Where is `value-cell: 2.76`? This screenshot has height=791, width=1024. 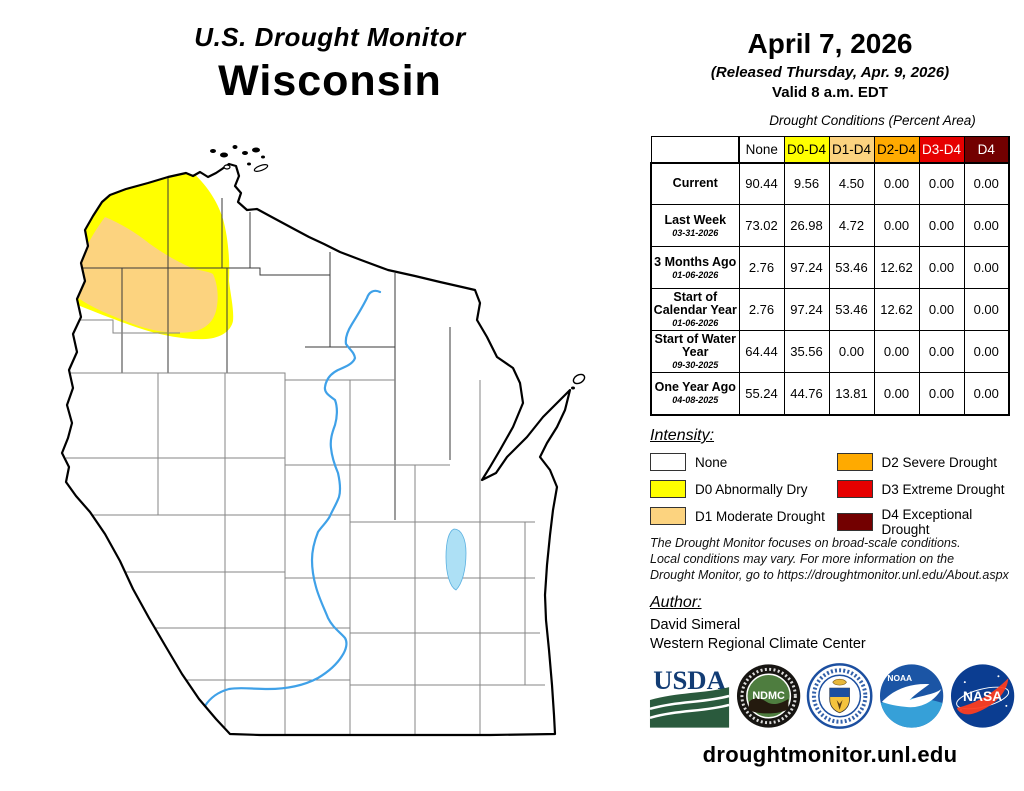
value-cell: 2.76 is located at coordinates (761, 267).